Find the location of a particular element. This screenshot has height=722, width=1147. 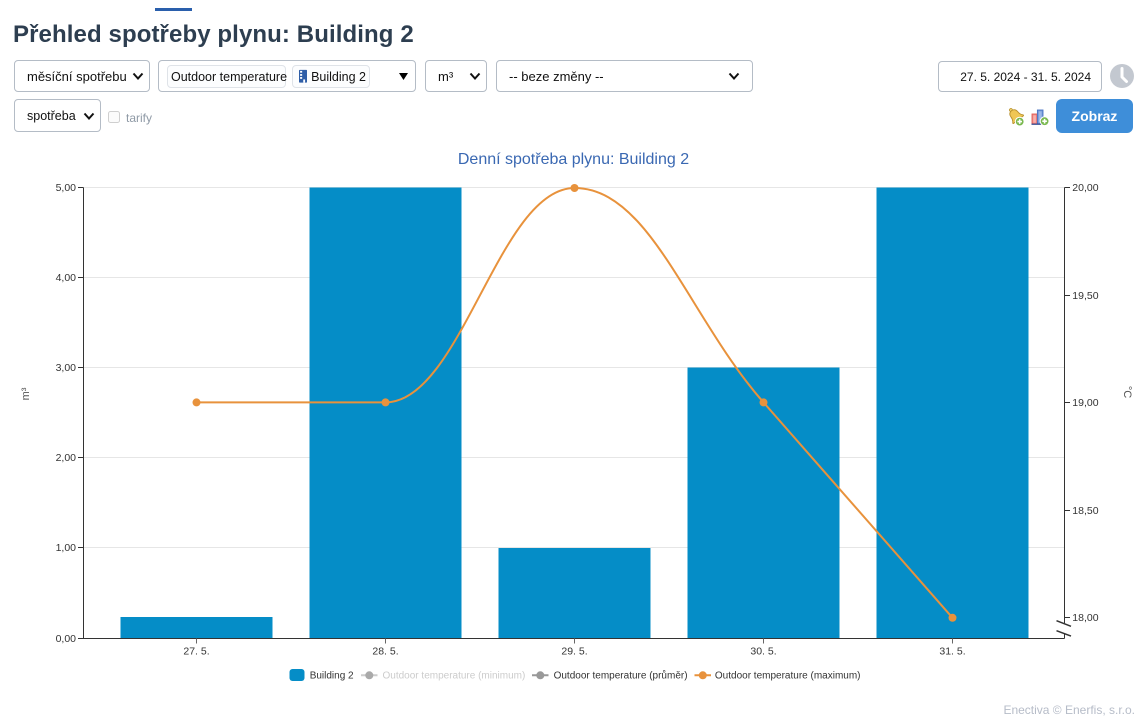

svg-text: Enectiva © Enerfis, s.r.o. is located at coordinates (1069, 710).